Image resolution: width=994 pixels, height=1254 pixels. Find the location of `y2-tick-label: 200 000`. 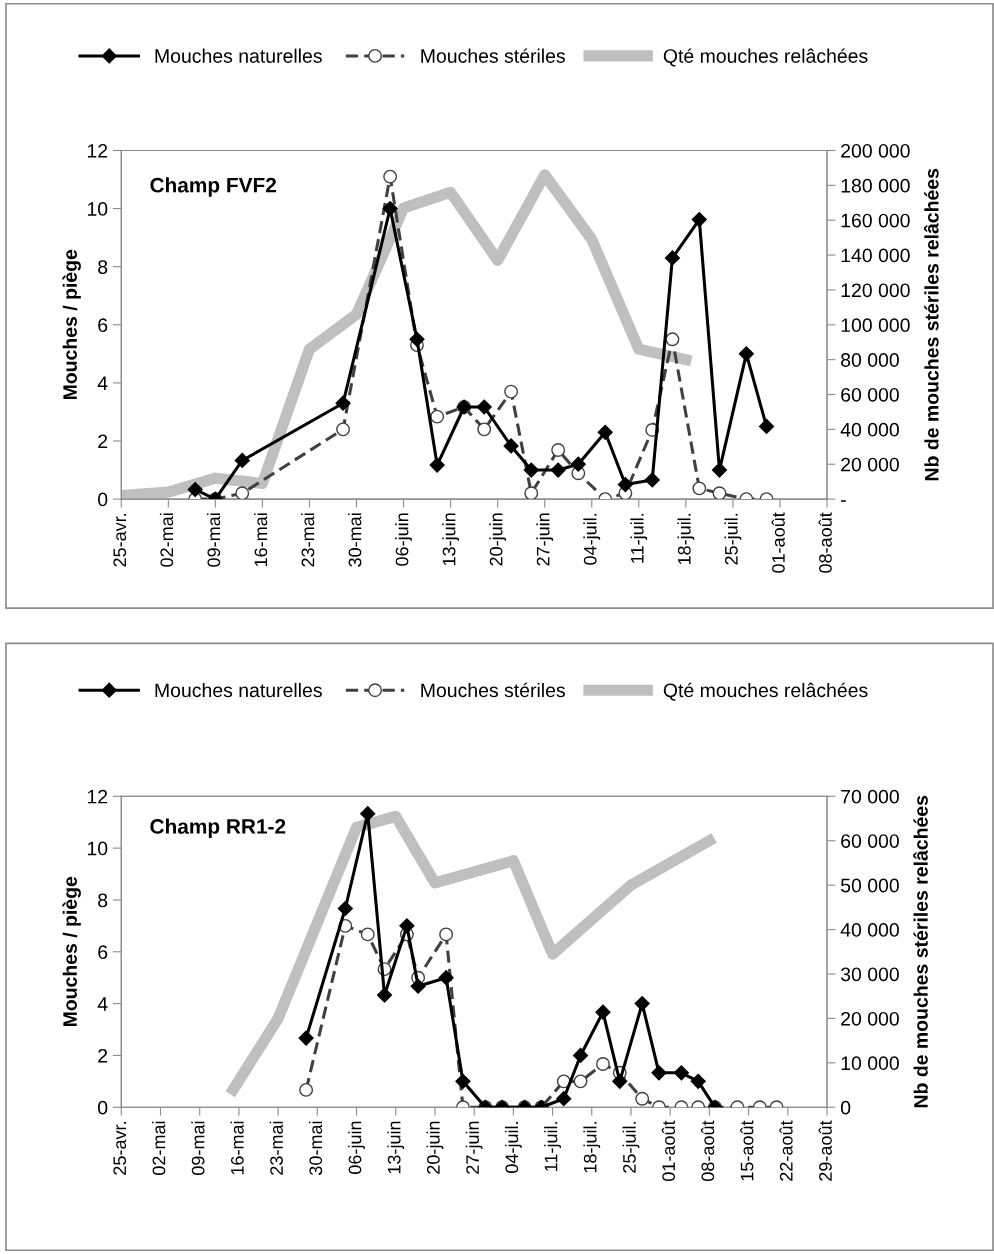

y2-tick-label: 200 000 is located at coordinates (875, 150).